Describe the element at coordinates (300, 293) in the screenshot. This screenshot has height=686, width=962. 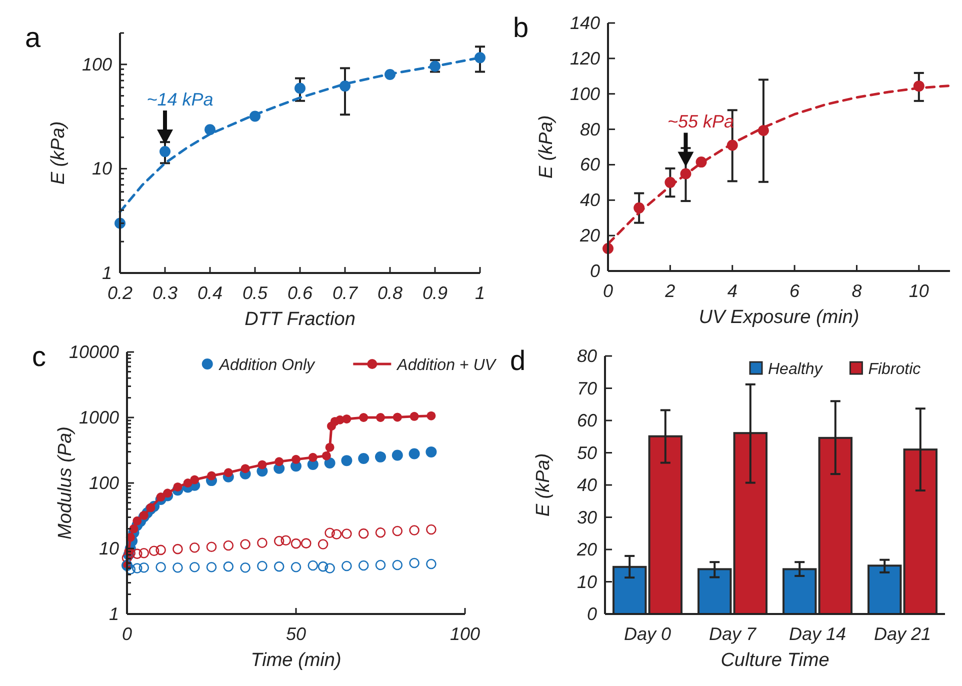
I see `x-tick-label: 0.6` at that location.